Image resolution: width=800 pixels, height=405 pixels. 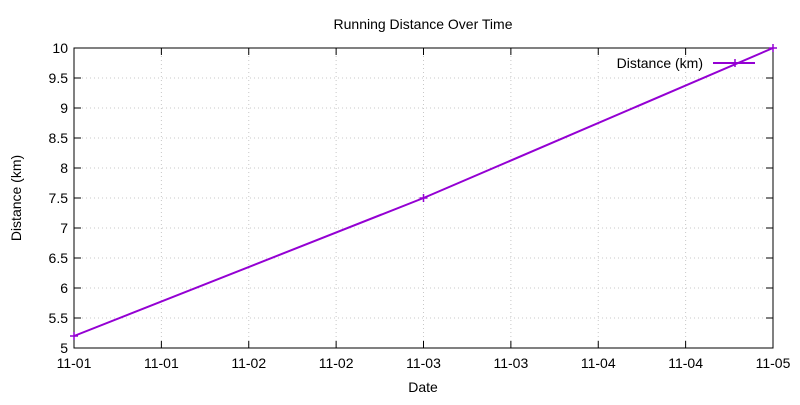 What do you see at coordinates (773, 363) in the screenshot?
I see `x-tick-label: 11-05` at bounding box center [773, 363].